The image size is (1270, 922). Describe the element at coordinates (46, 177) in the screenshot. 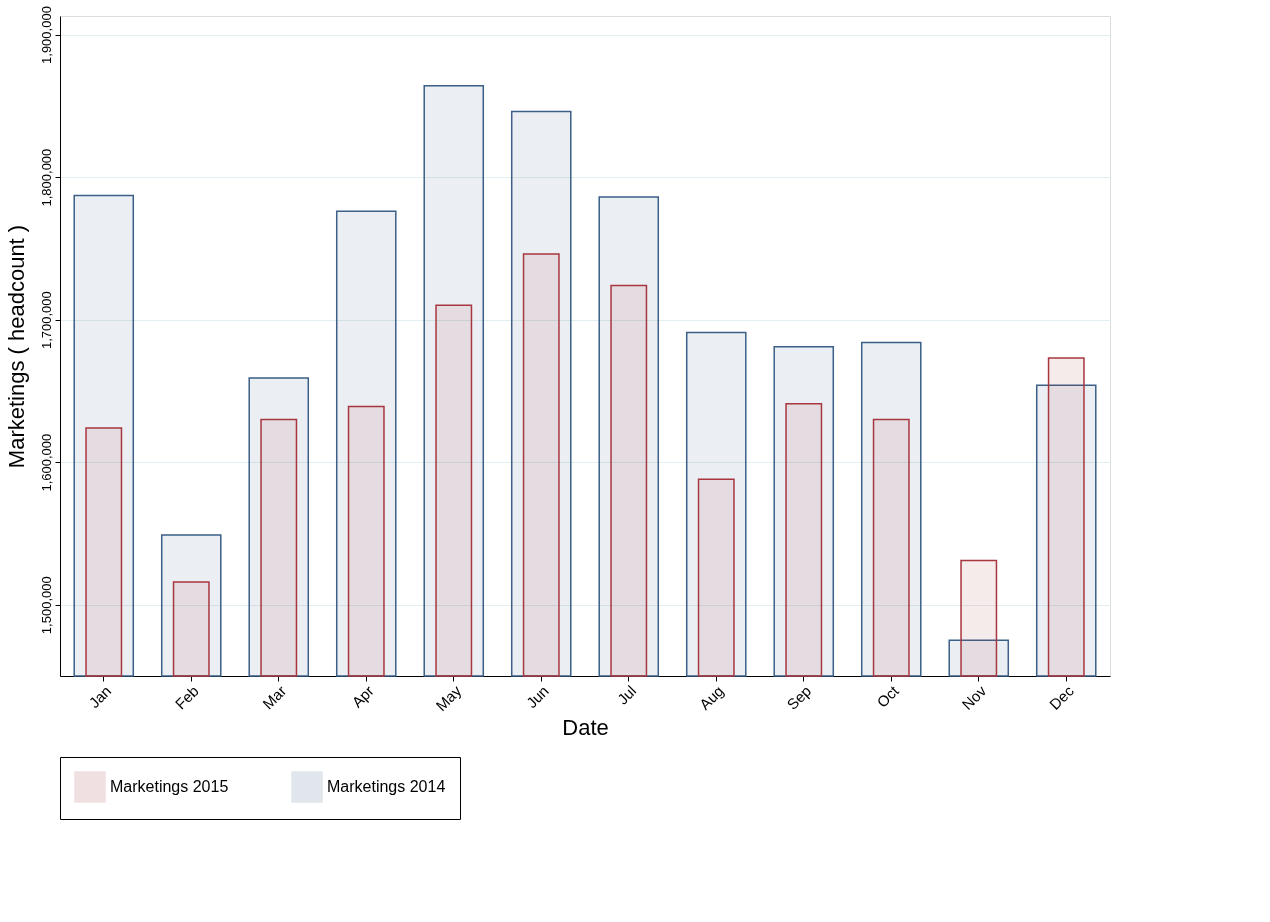

I see `y-tick-label: 1,800,000` at that location.